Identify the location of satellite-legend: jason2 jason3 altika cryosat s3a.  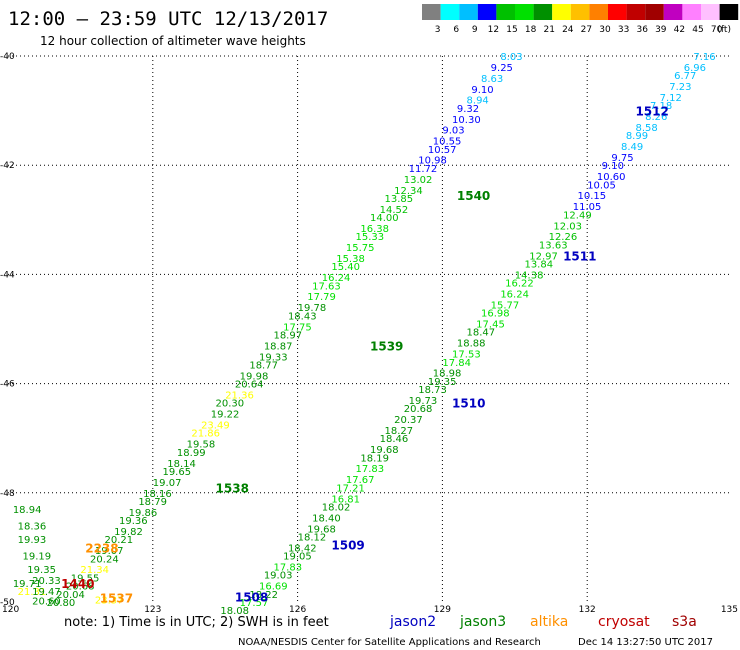
(543, 622).